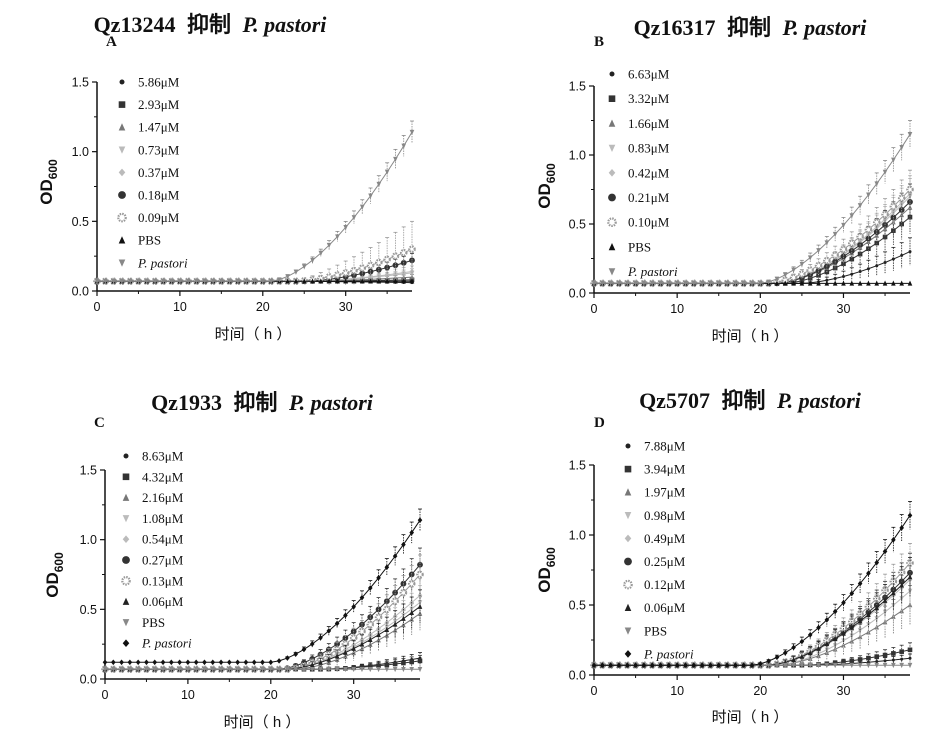 This screenshot has width=934, height=750. I want to click on legend-item: 0.98μM, so click(655, 515).